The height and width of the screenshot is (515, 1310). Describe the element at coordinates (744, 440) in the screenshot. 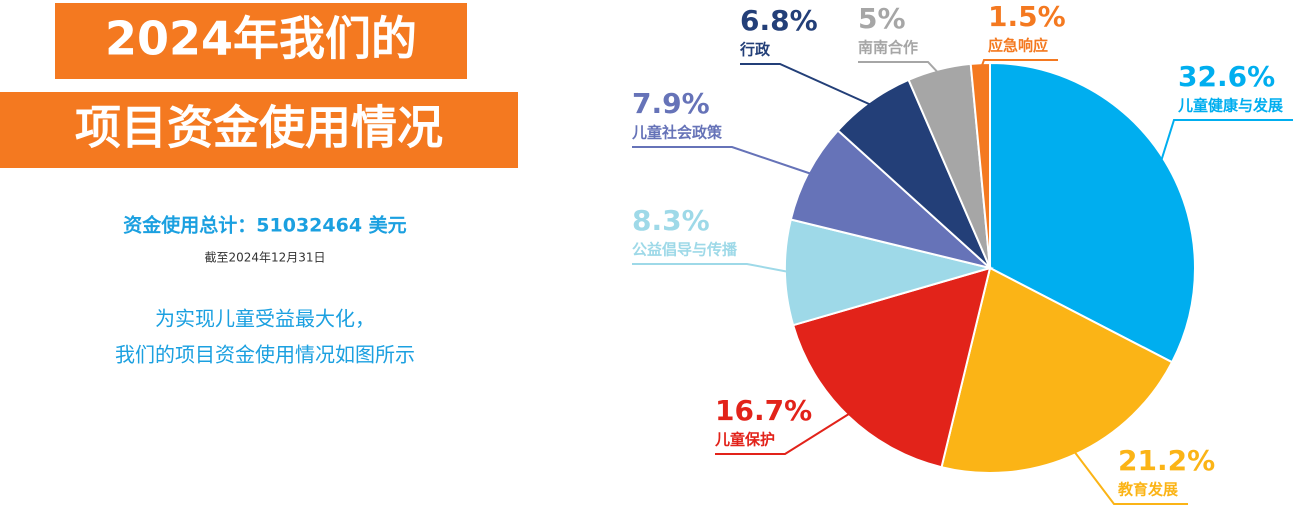

I see `slice-label: 儿童保护` at that location.